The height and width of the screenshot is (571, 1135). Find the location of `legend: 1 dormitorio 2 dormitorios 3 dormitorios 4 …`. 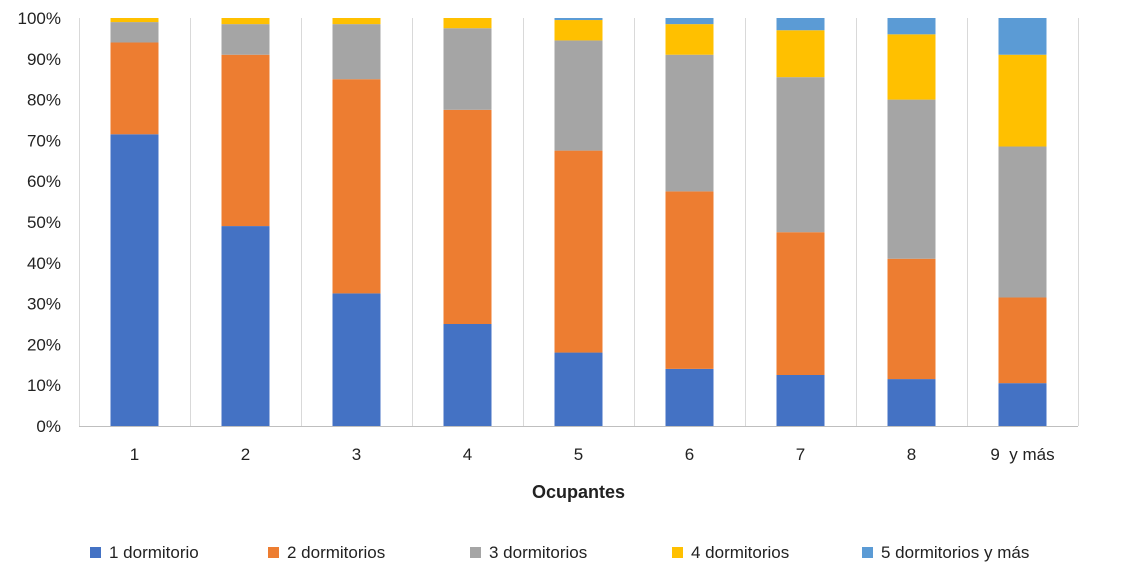

legend: 1 dormitorio 2 dormitorios 3 dormitorios 4 … is located at coordinates (559, 552).